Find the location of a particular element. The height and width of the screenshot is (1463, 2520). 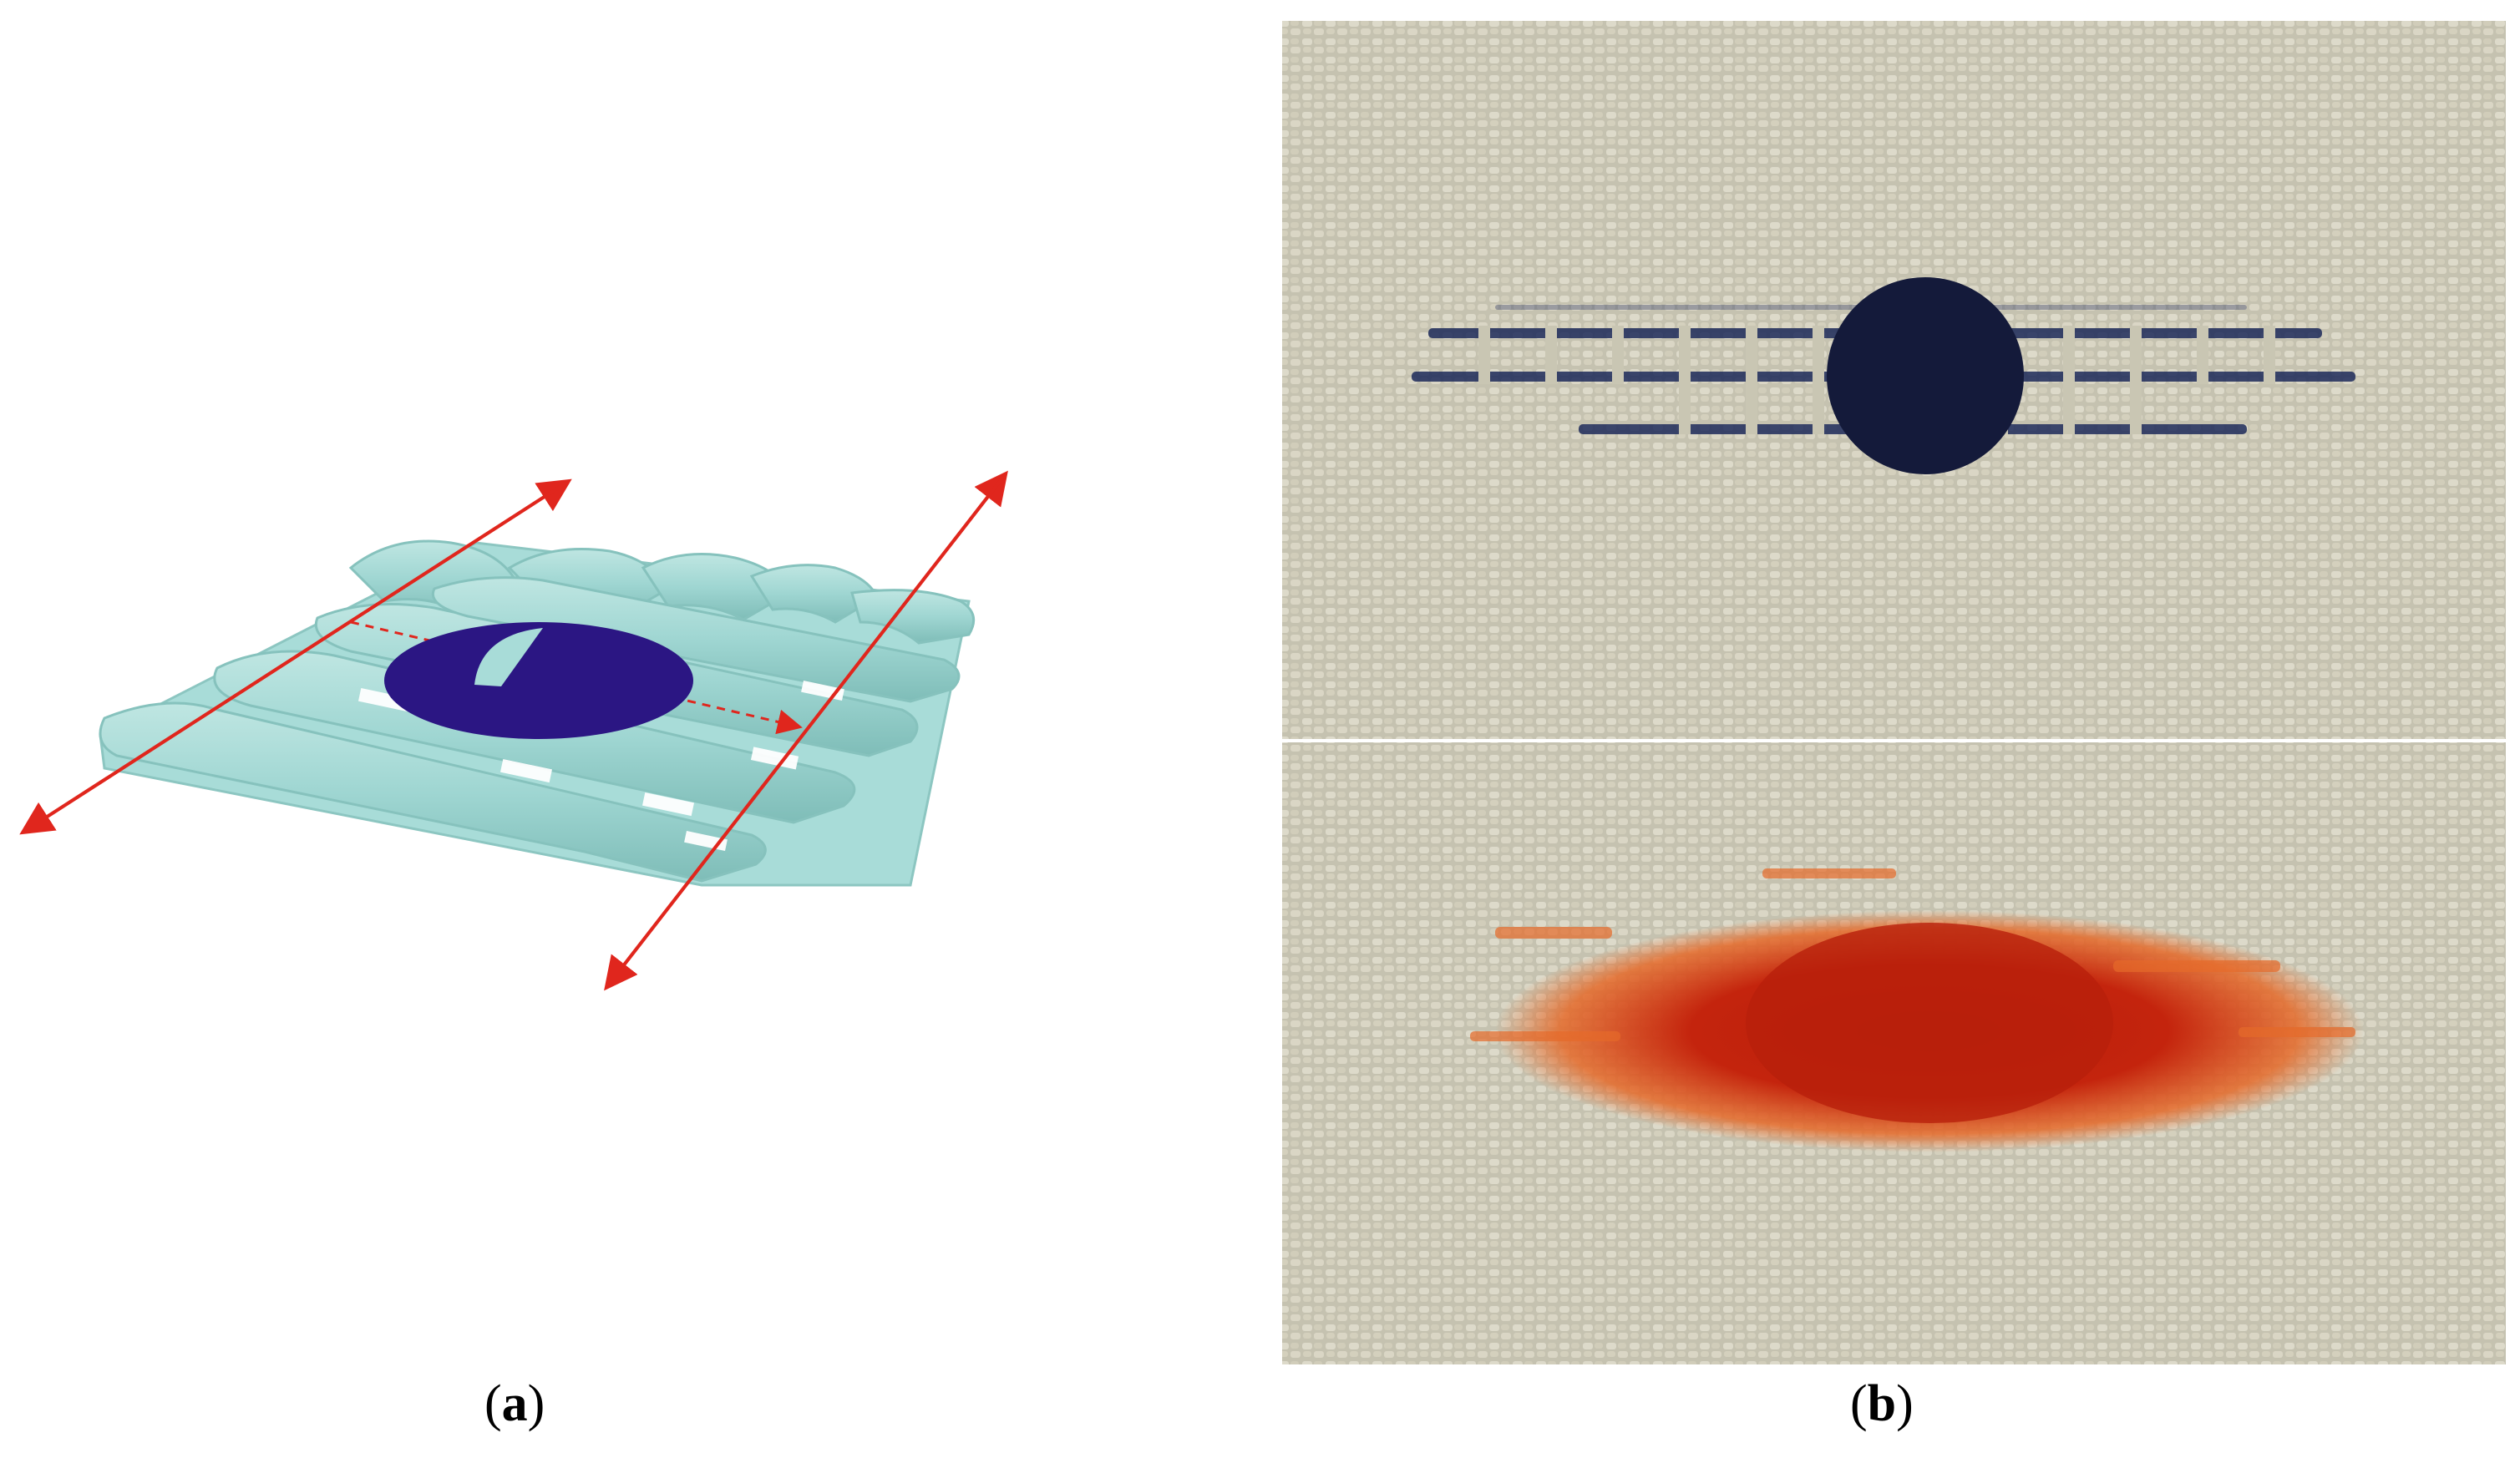

caption-b-letter: b is located at coordinates (1882, 1403).